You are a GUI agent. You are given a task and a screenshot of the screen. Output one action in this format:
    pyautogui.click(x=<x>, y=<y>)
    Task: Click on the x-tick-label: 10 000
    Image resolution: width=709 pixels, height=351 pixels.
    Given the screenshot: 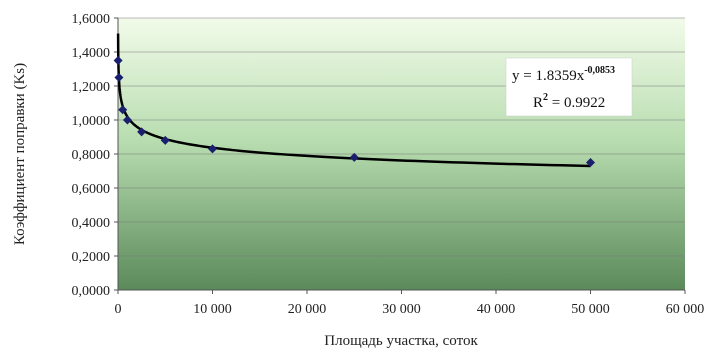 What is the action you would take?
    pyautogui.click(x=212, y=309)
    